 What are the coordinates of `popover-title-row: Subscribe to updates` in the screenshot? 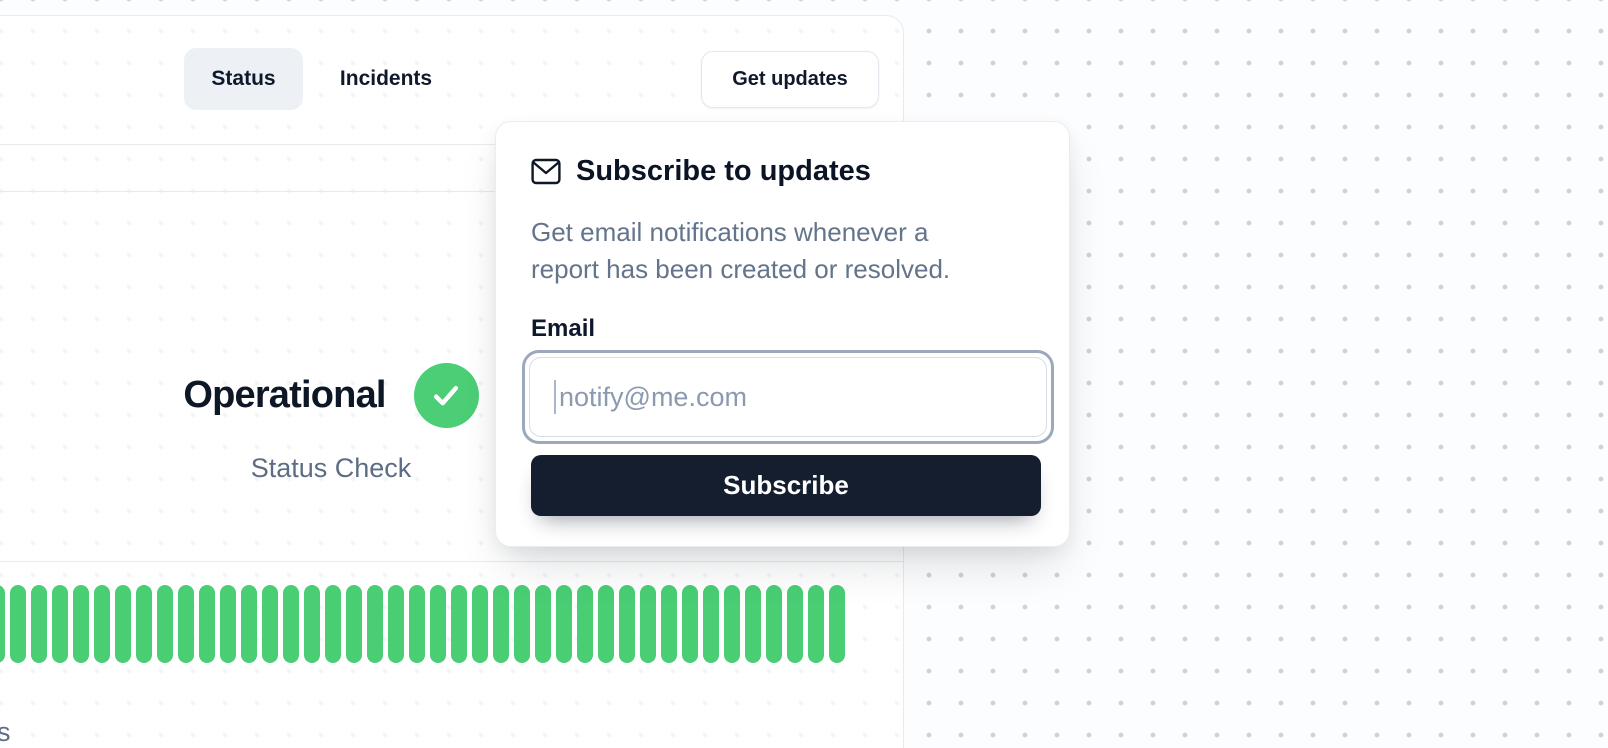 It's located at (701, 171).